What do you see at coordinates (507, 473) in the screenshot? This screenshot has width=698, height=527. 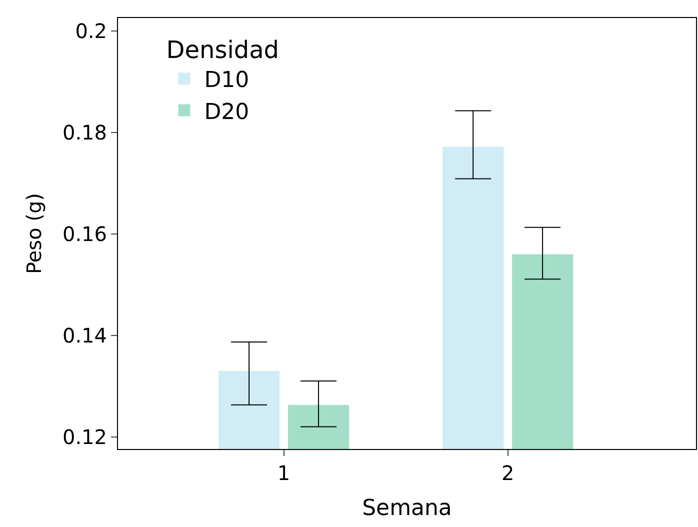 I see `x-tick-label: 2` at bounding box center [507, 473].